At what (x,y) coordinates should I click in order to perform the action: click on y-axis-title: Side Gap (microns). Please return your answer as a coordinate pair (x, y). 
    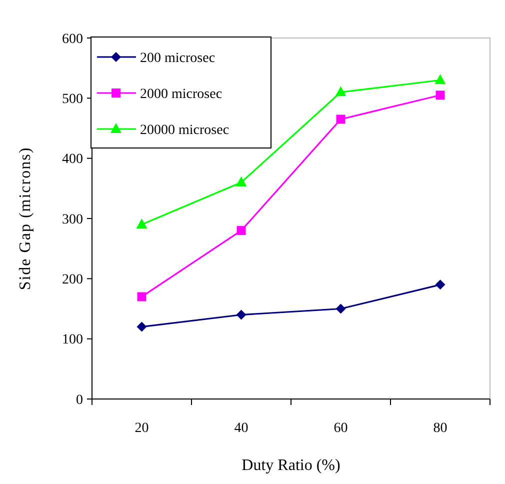
    Looking at the image, I should click on (25, 218).